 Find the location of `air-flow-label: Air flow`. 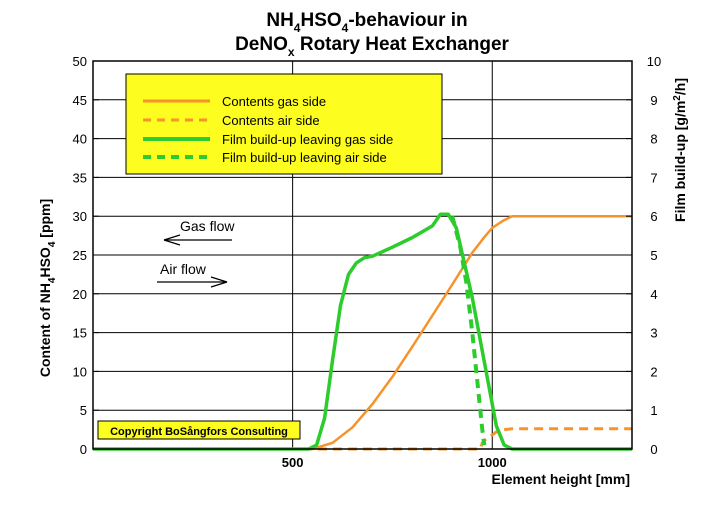

air-flow-label: Air flow is located at coordinates (183, 269).